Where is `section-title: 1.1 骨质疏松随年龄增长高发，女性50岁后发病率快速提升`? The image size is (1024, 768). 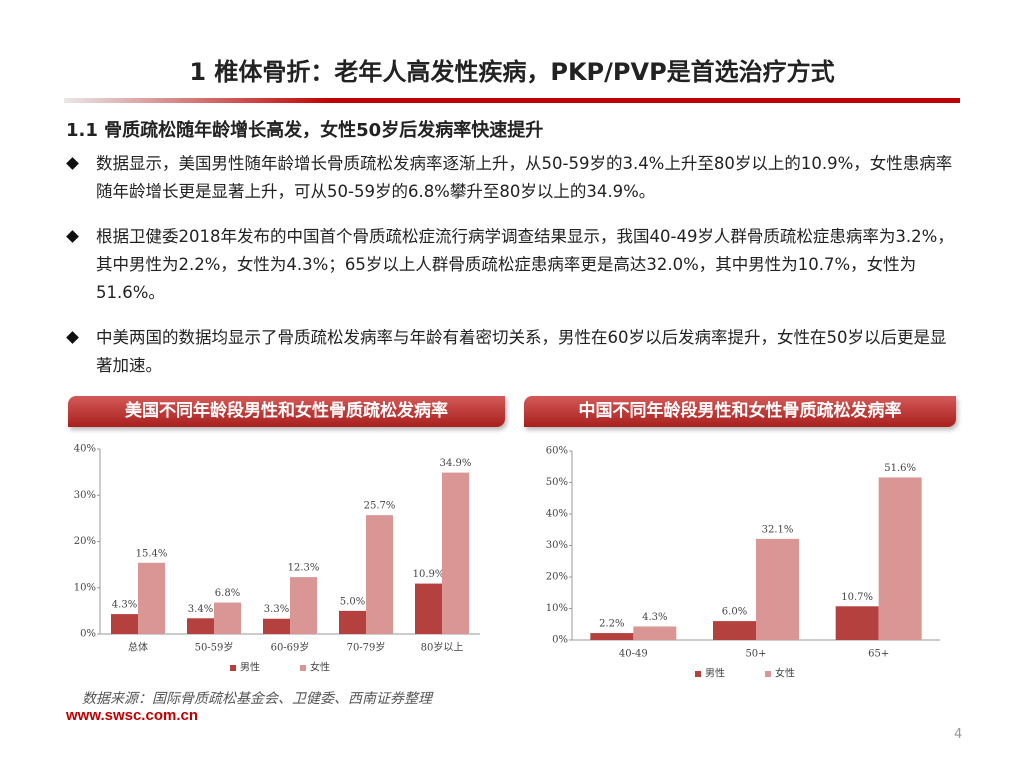
section-title: 1.1 骨质疏松随年龄增长高发，女性50岁后发病率快速提升 is located at coordinates (305, 130).